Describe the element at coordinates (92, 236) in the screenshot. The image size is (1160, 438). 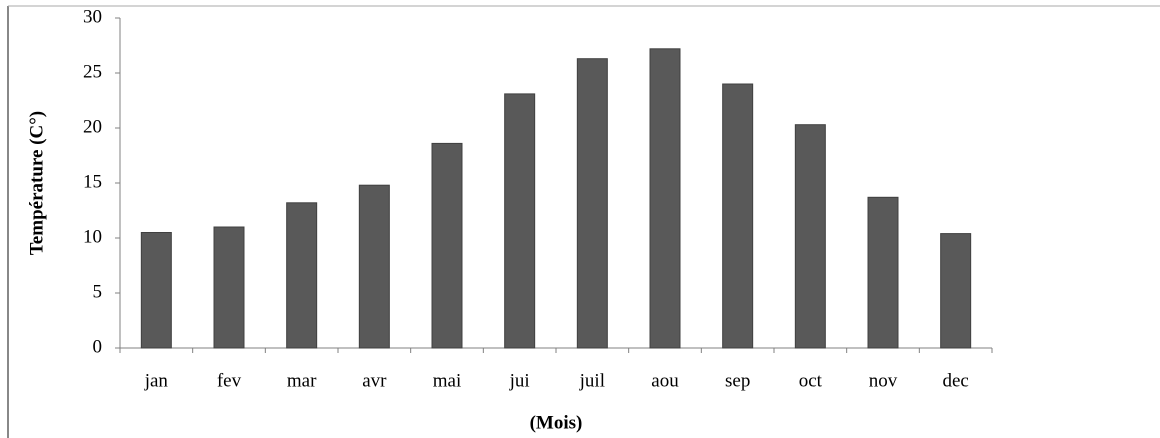
I see `y-tick-label: 10` at that location.